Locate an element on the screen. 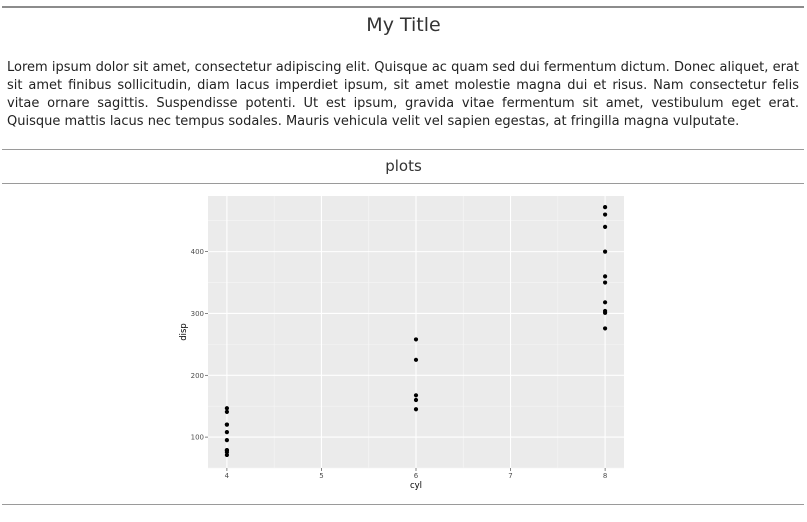 The width and height of the screenshot is (807, 522). section-header-plots: plots is located at coordinates (403, 166).